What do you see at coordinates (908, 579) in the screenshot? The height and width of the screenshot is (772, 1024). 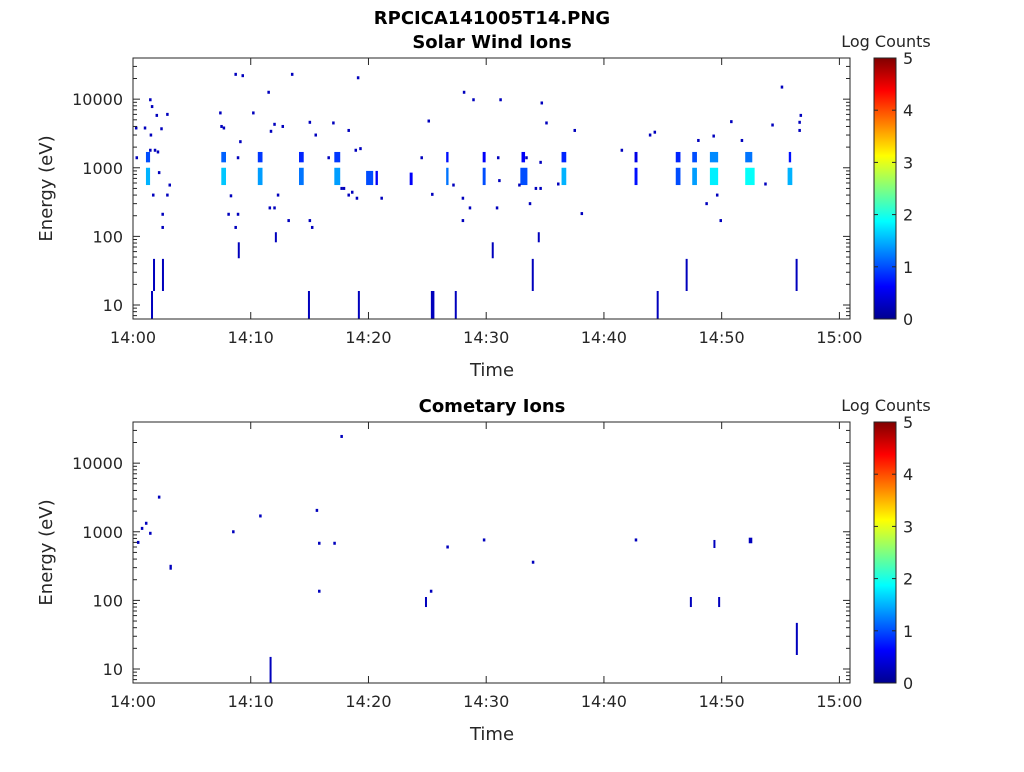 I see `colorbar-tick-label: 2` at bounding box center [908, 579].